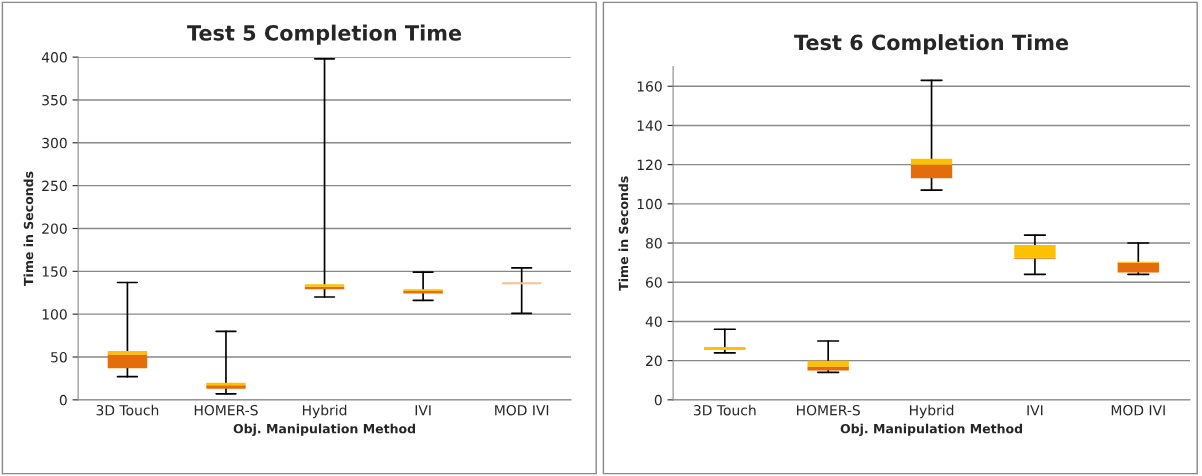 The image size is (1202, 476). What do you see at coordinates (649, 86) in the screenshot?
I see `y-tick-label: 160` at bounding box center [649, 86].